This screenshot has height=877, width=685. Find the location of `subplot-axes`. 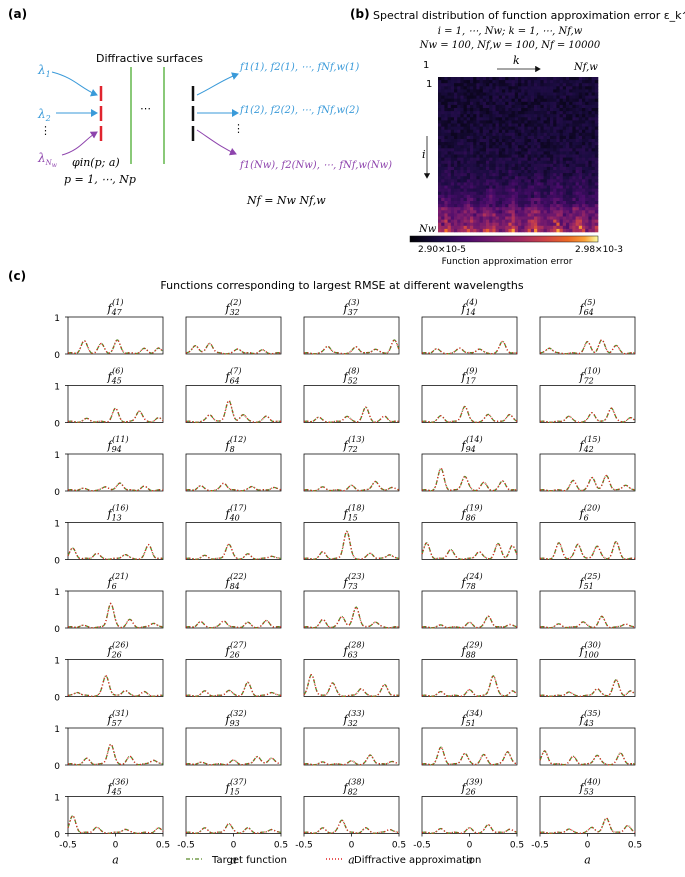

subplot-axes is located at coordinates (233, 541).